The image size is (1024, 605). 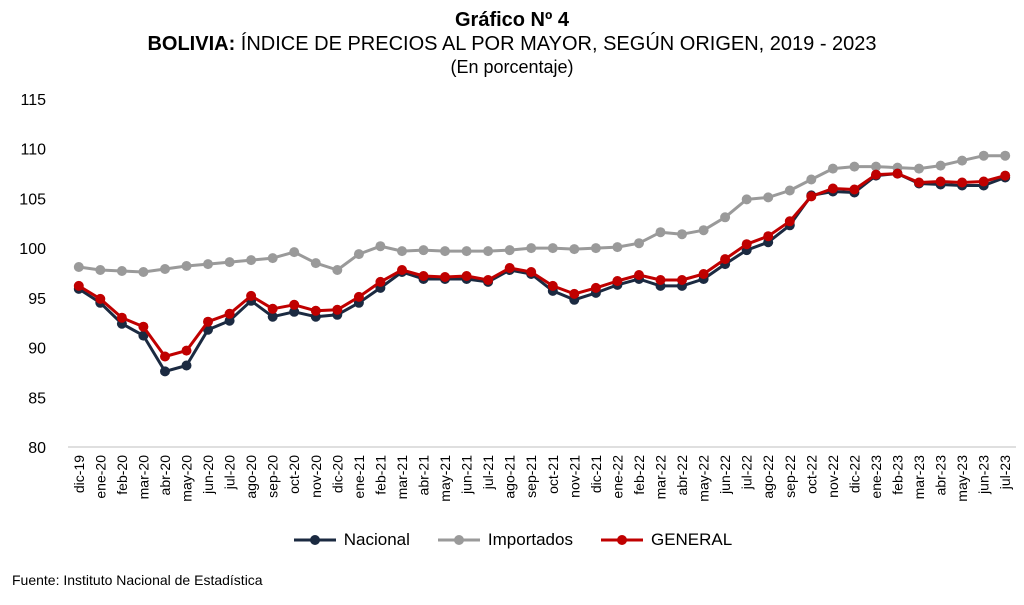 I want to click on y-axis: 80 85 90 95 100 105 110 115, so click(x=32, y=274).